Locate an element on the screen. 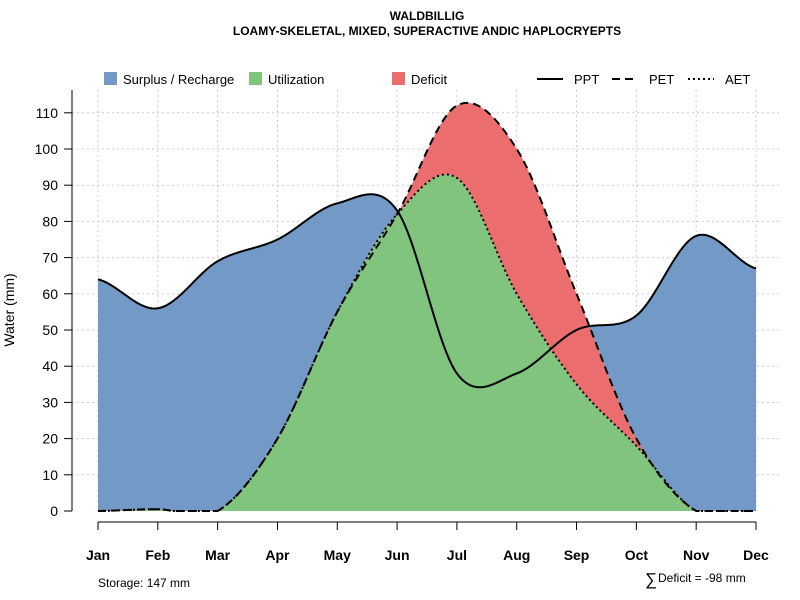 This screenshot has width=800, height=600. x-tick-label: May is located at coordinates (337, 555).